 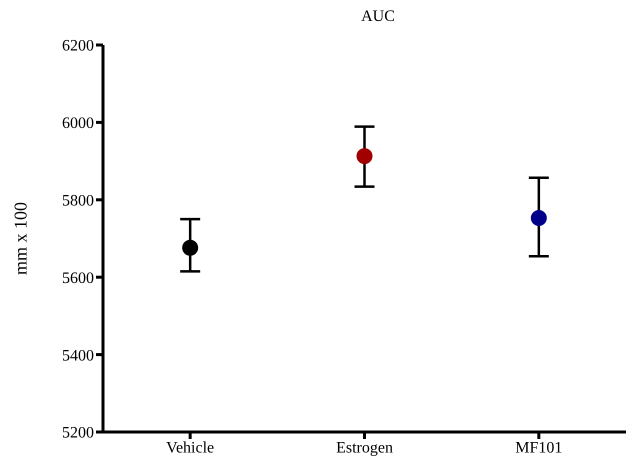 What do you see at coordinates (378, 17) in the screenshot?
I see `chart-title: AUC` at bounding box center [378, 17].